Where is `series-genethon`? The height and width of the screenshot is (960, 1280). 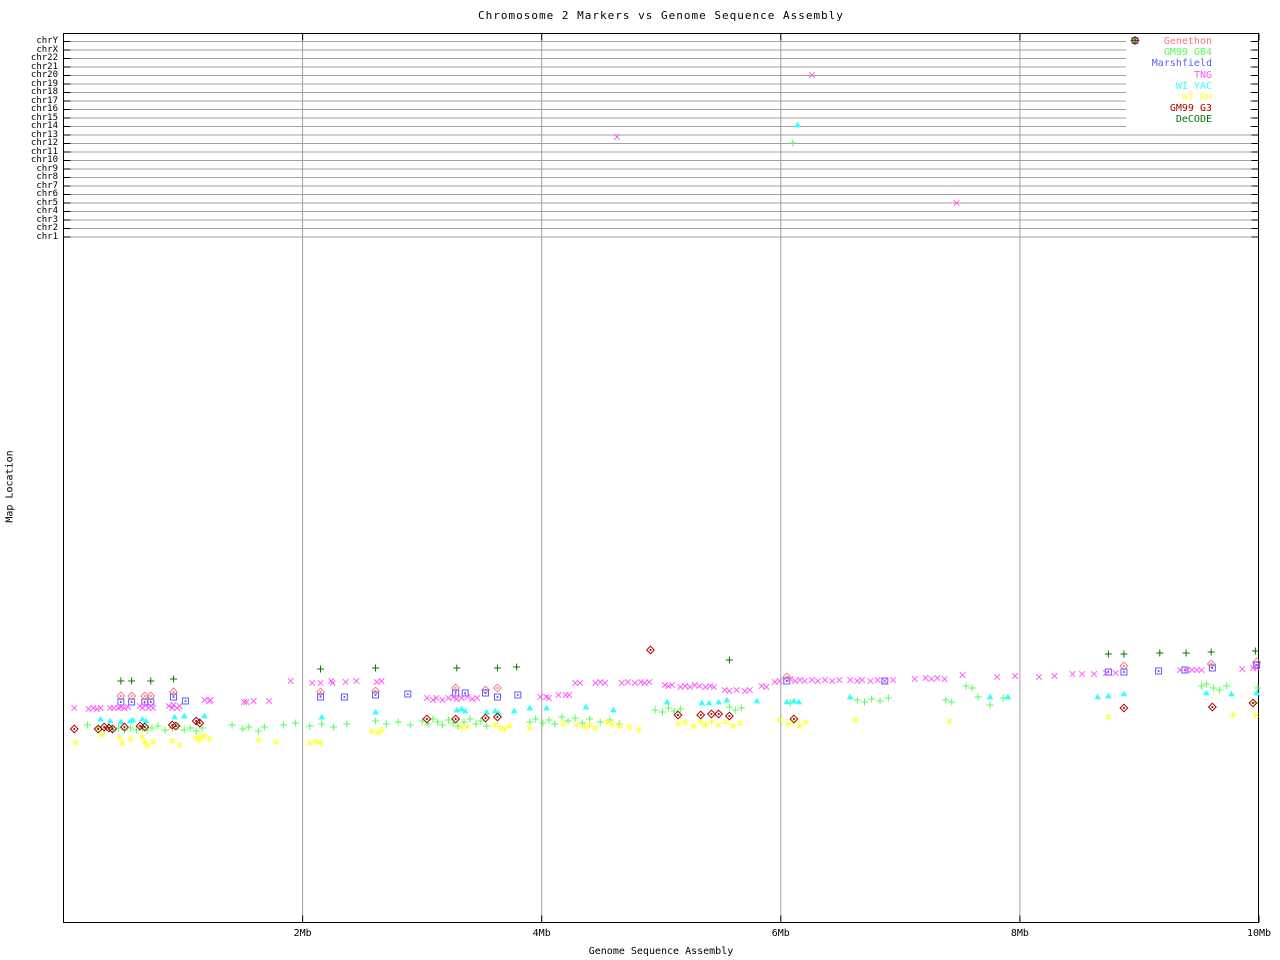
series-genethon is located at coordinates (689, 679).